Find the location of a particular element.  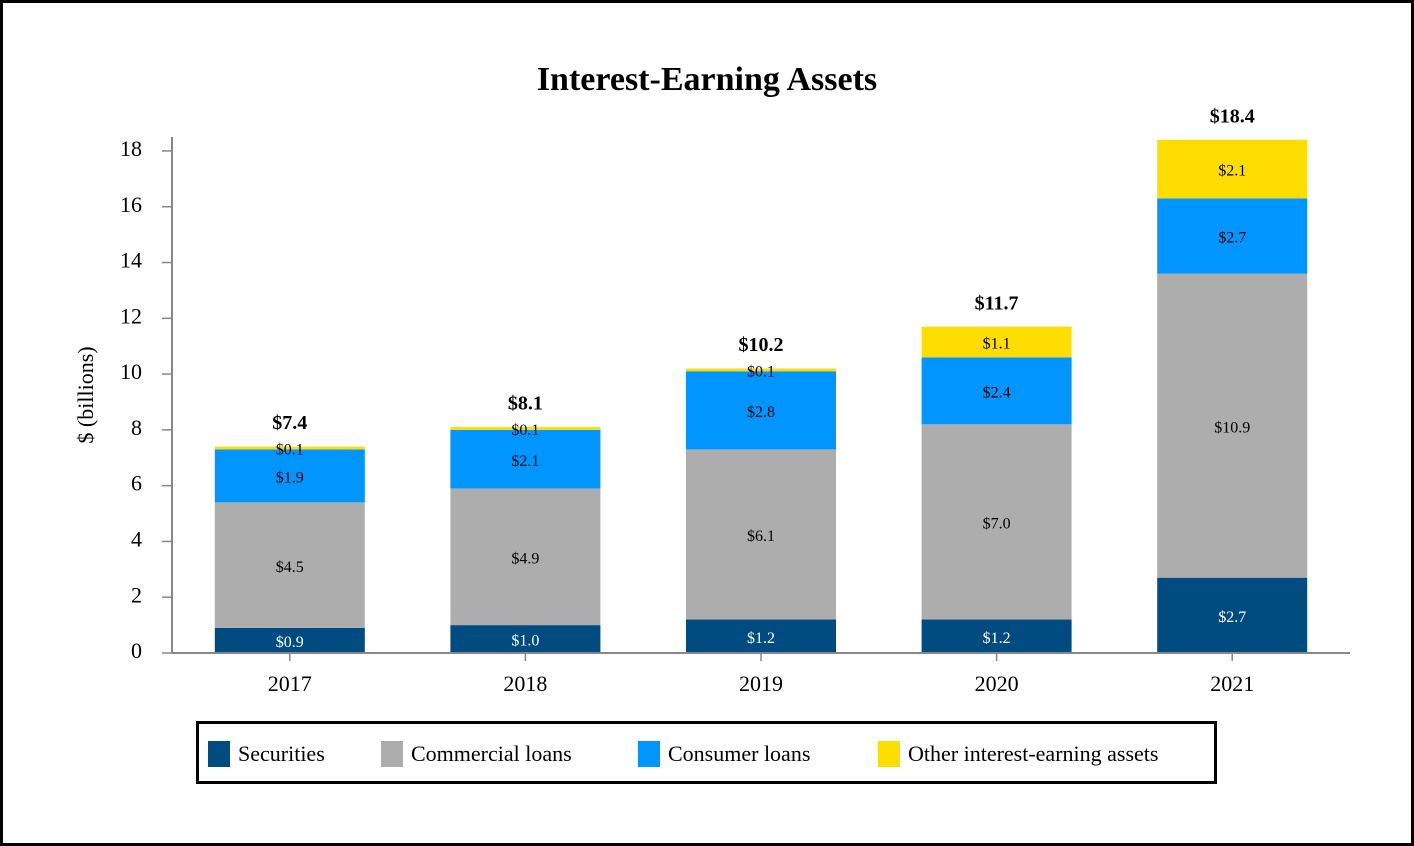

legend-label: Securities is located at coordinates (281, 753).